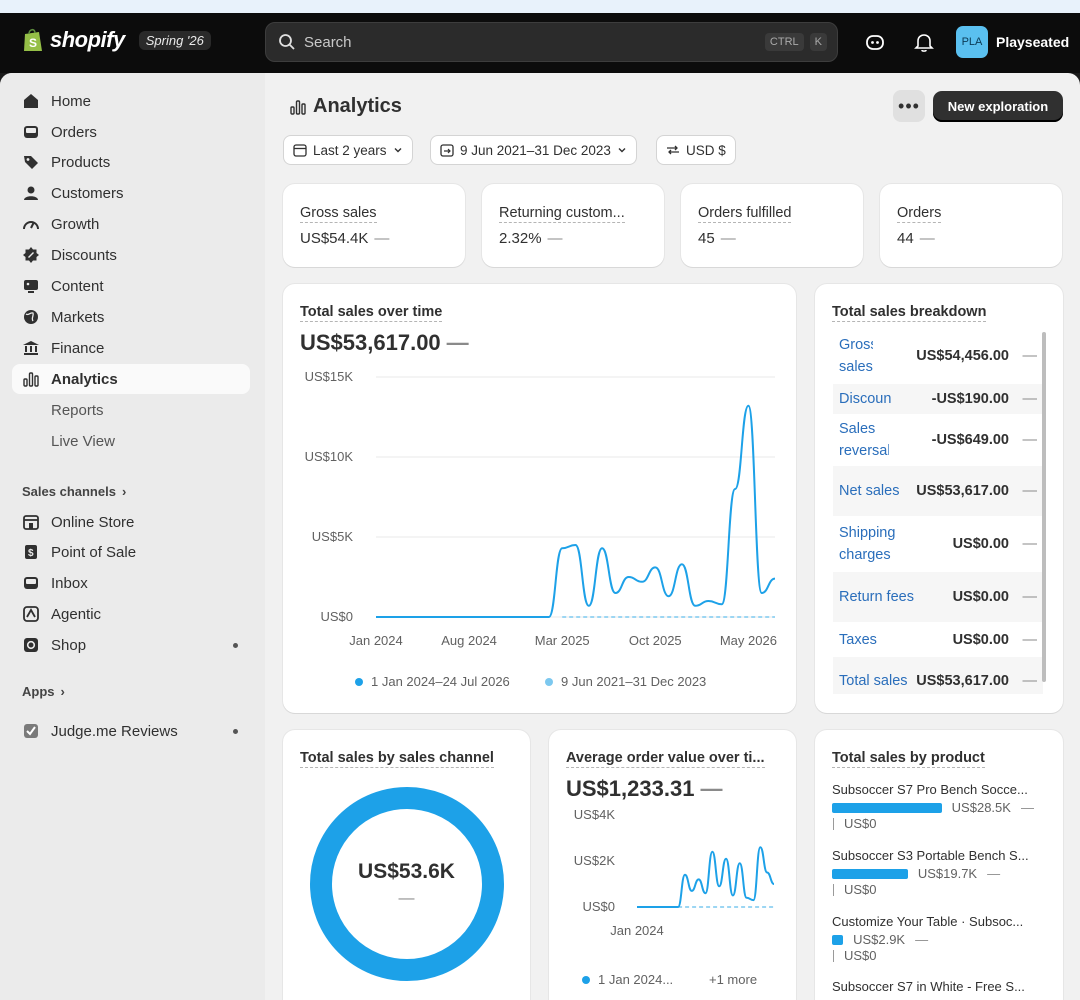  Describe the element at coordinates (371, 313) in the screenshot. I see `sales-over-time-title: Total sales over time` at that location.